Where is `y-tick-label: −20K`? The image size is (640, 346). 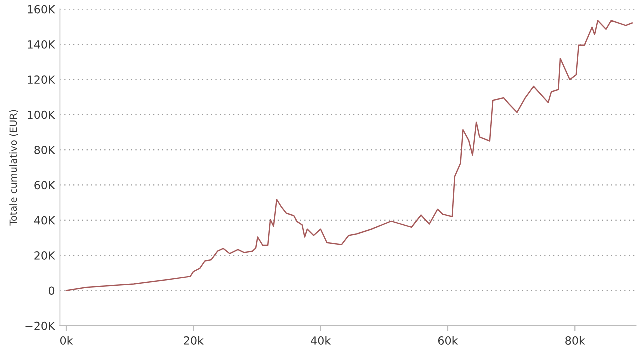 y-tick-label: −20K is located at coordinates (41, 326).